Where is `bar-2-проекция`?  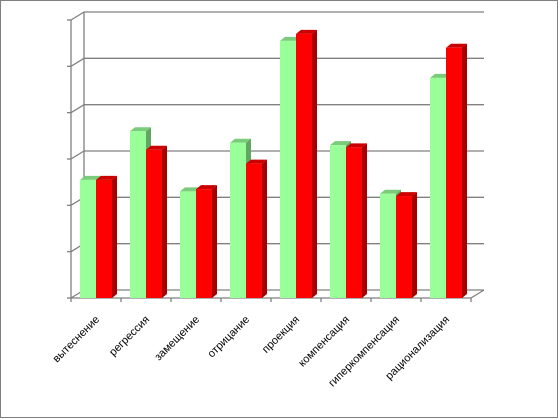
bar-2-проекция is located at coordinates (306, 164).